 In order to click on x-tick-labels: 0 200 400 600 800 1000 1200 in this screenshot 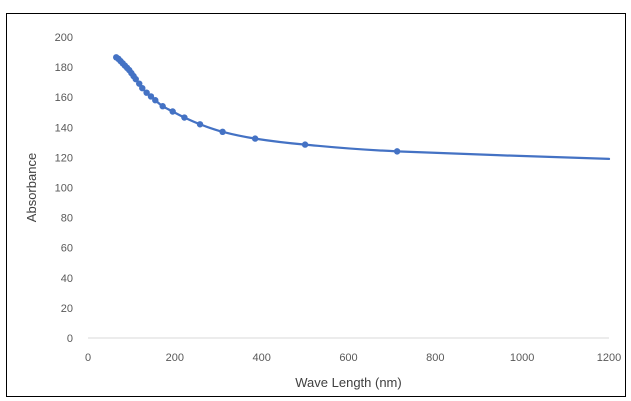, I will do `click(353, 358)`.